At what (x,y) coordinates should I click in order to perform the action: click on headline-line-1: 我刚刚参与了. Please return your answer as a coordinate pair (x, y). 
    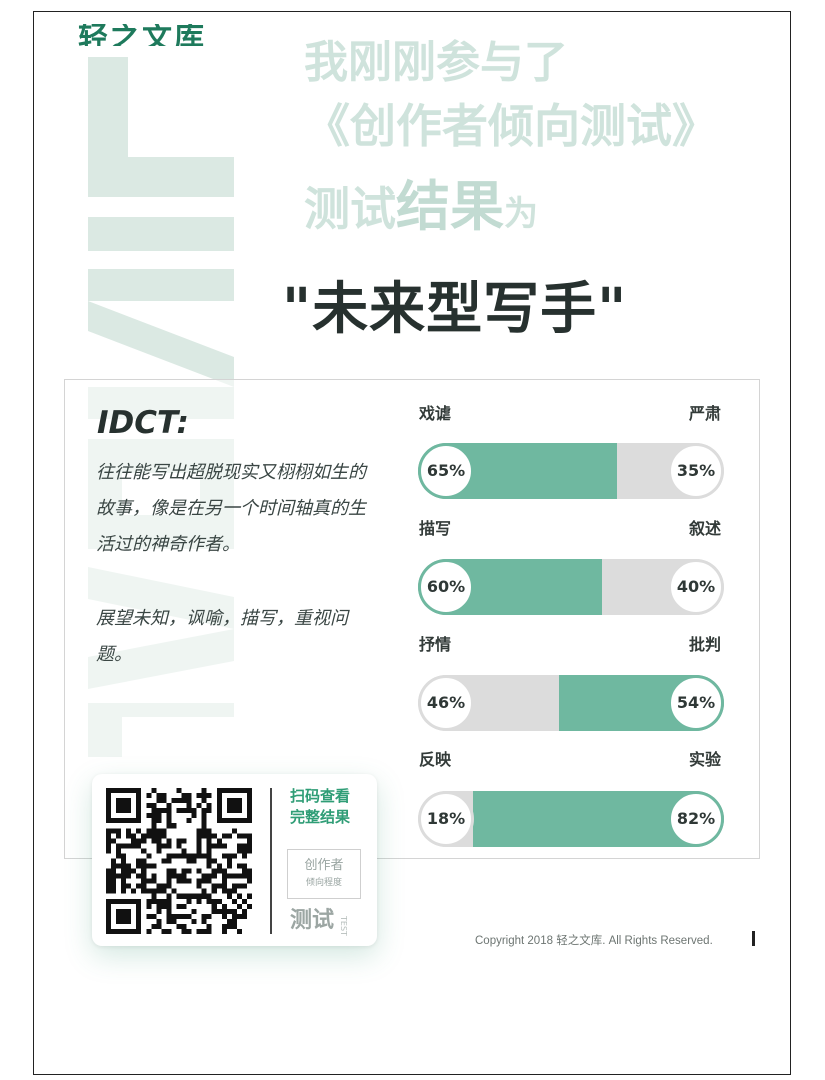
    Looking at the image, I should click on (436, 62).